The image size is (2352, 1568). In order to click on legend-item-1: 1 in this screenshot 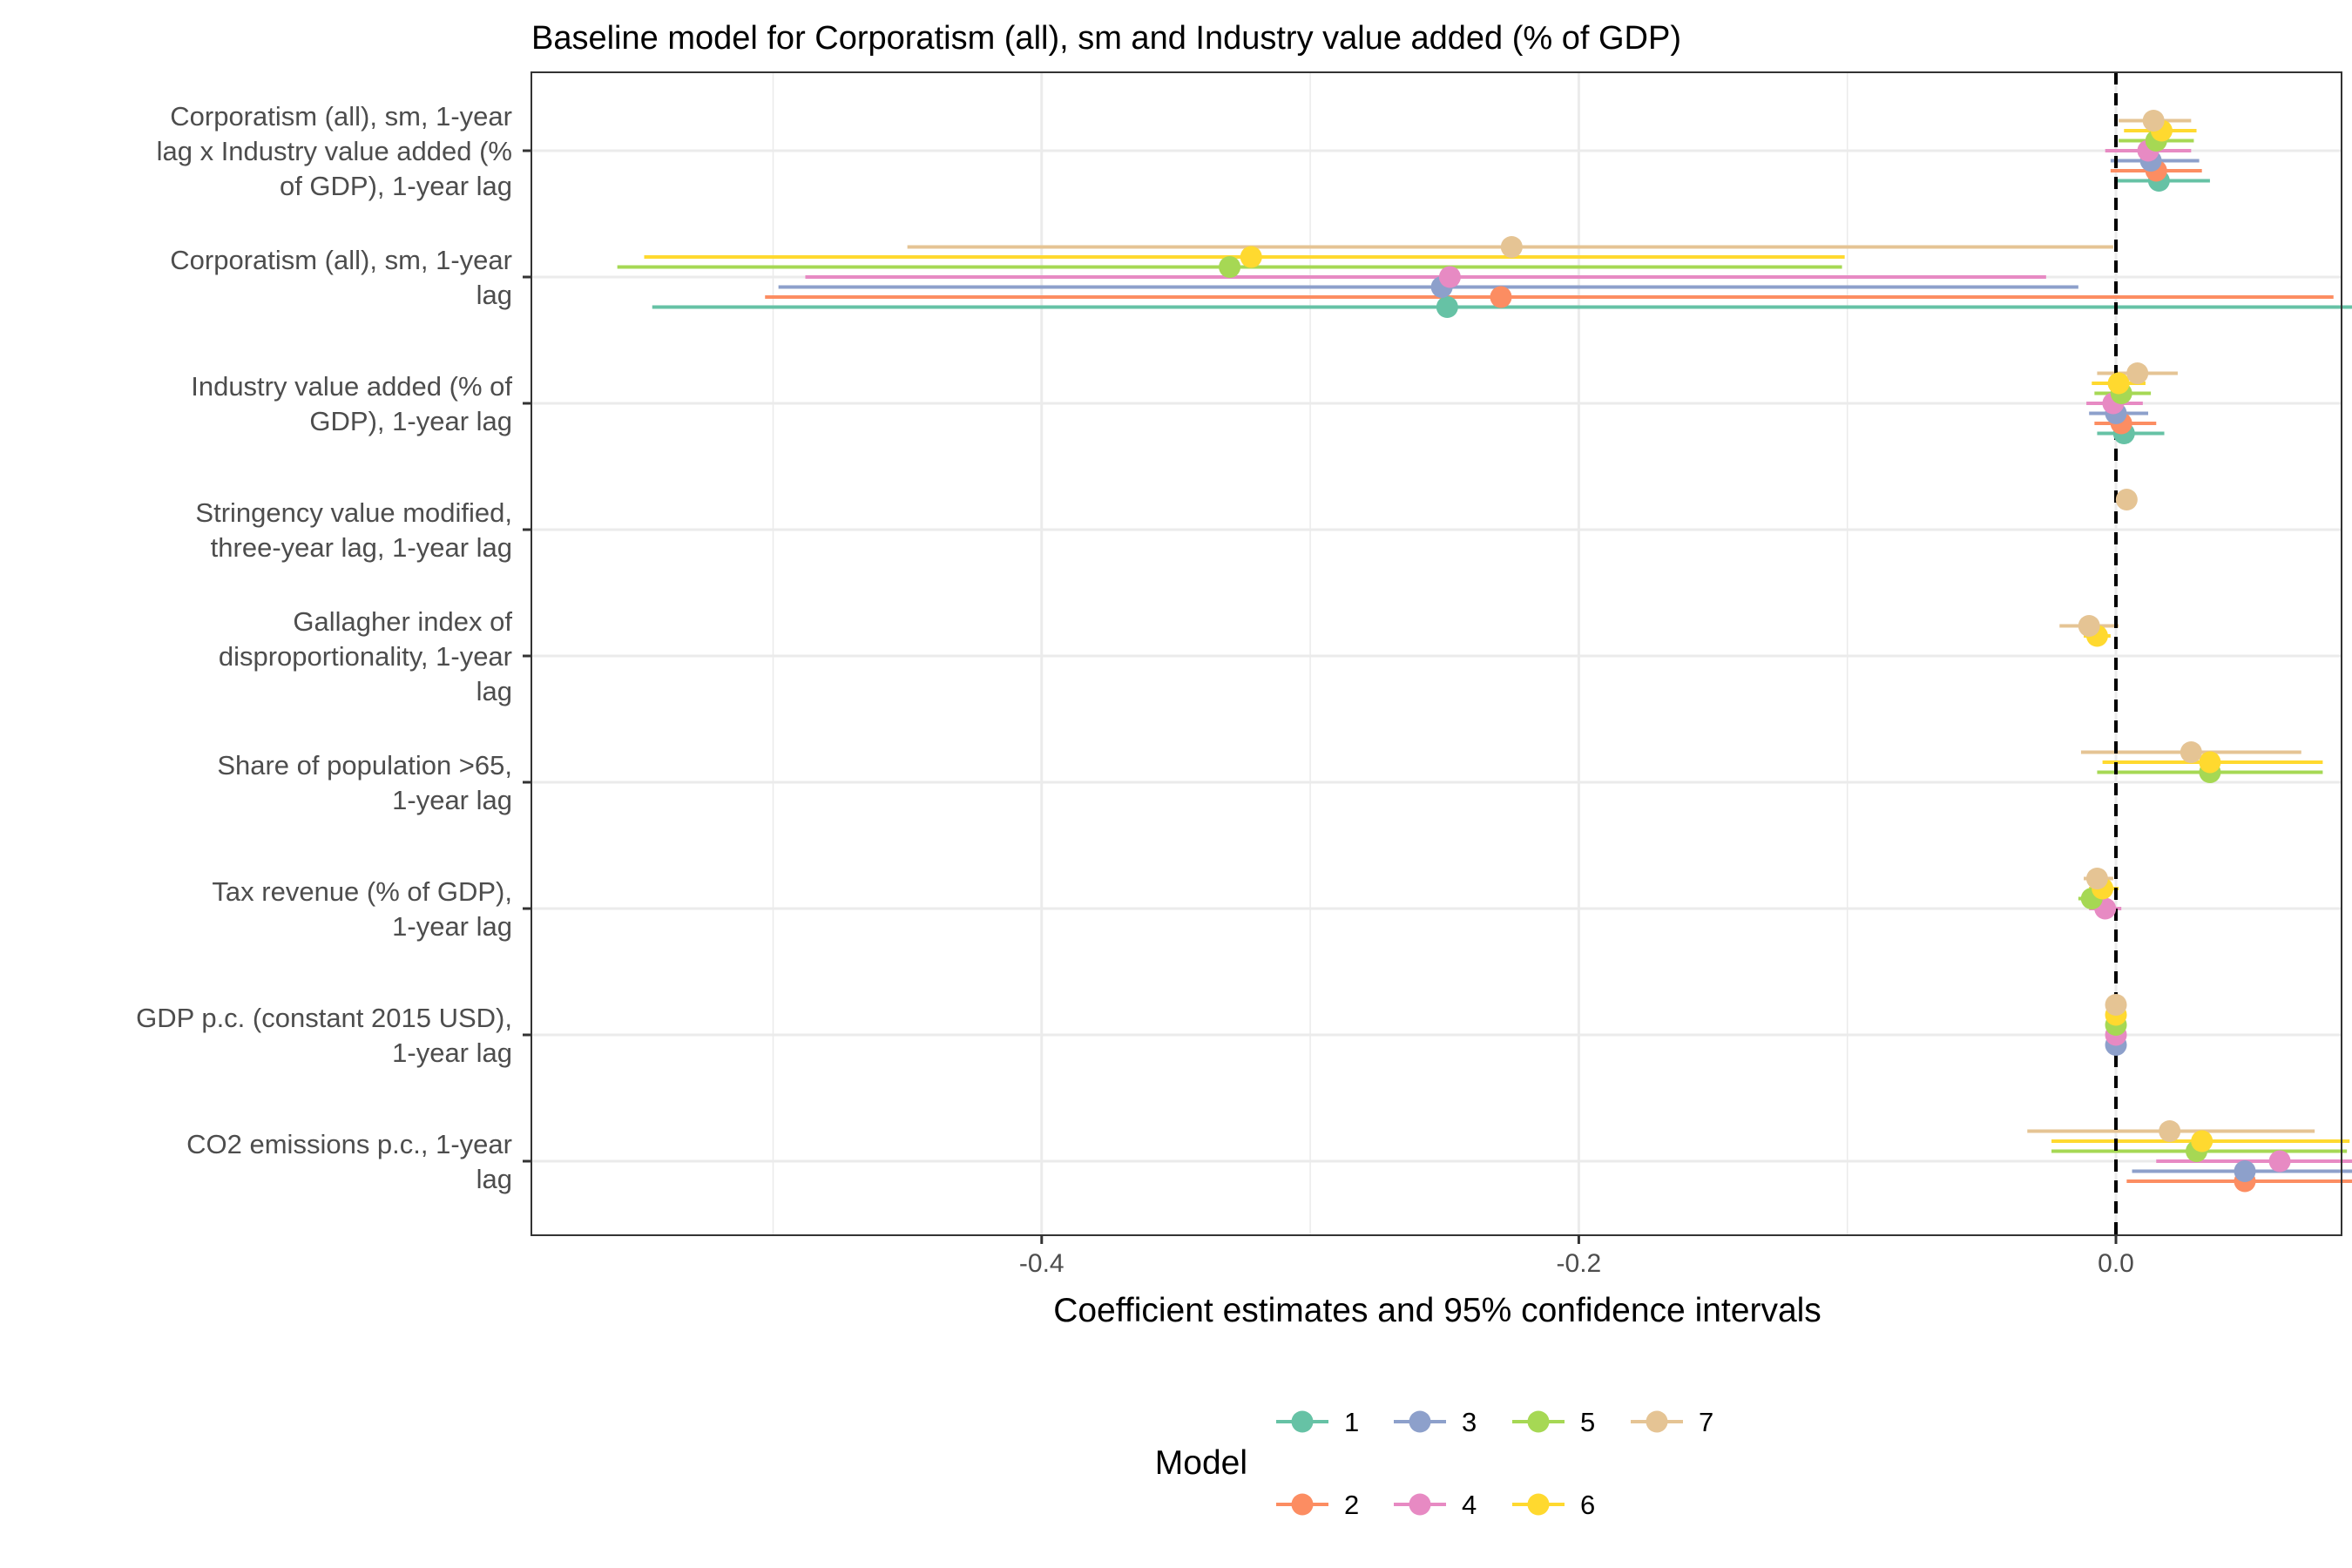, I will do `click(1317, 1422)`.